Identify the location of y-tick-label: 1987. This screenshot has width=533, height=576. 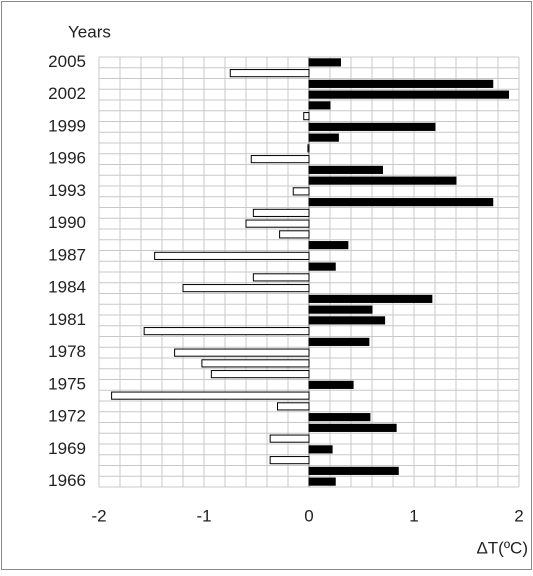
(67, 254).